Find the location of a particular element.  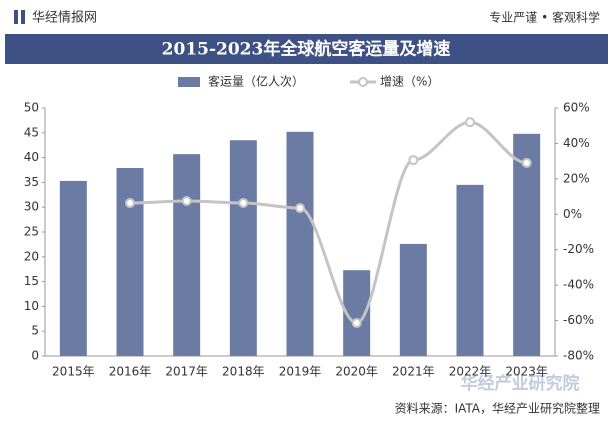

y2-tick-label: -80% is located at coordinates (578, 356).